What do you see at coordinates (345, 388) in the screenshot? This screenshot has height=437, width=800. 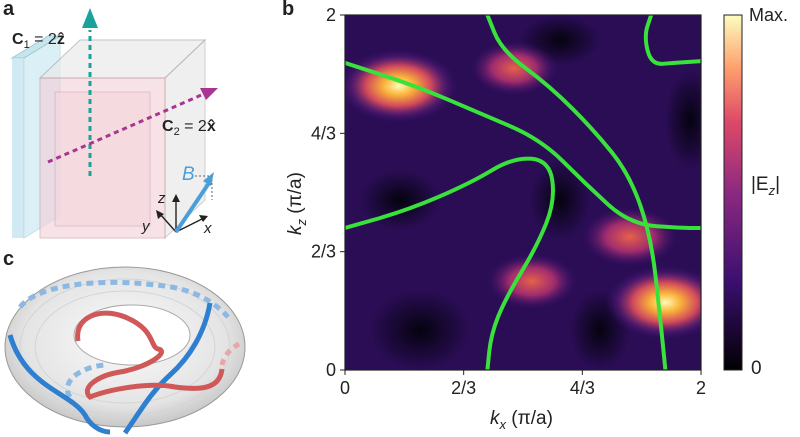 I see `x-tick-label: 0` at bounding box center [345, 388].